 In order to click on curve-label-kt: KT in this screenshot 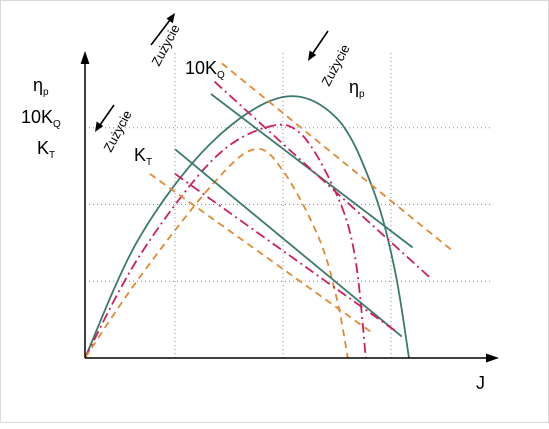, I will do `click(143, 156)`.